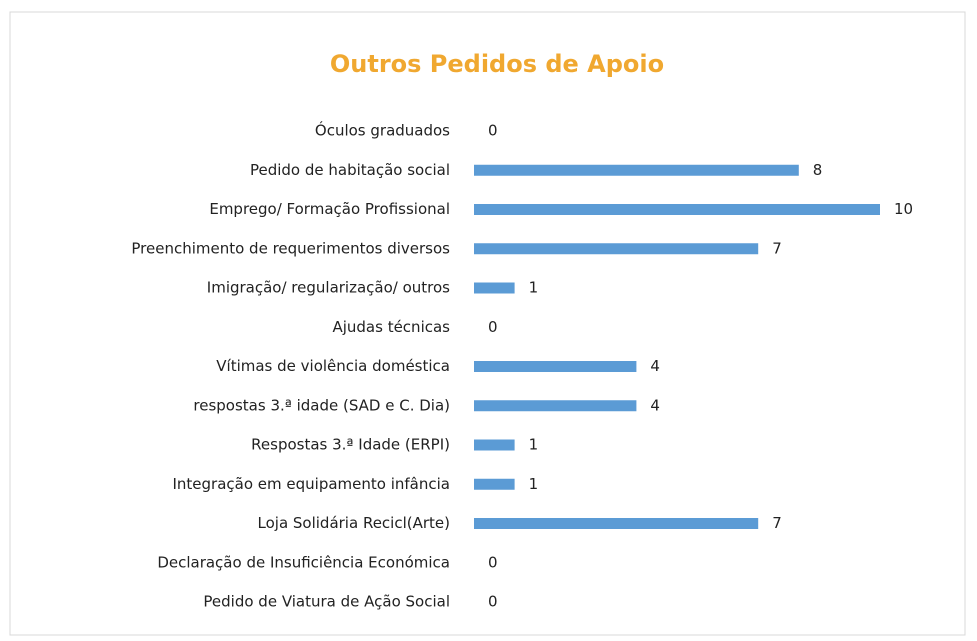 The width and height of the screenshot is (977, 641). I want to click on category-label: Preenchimento de requerimentos diversos, so click(290, 248).